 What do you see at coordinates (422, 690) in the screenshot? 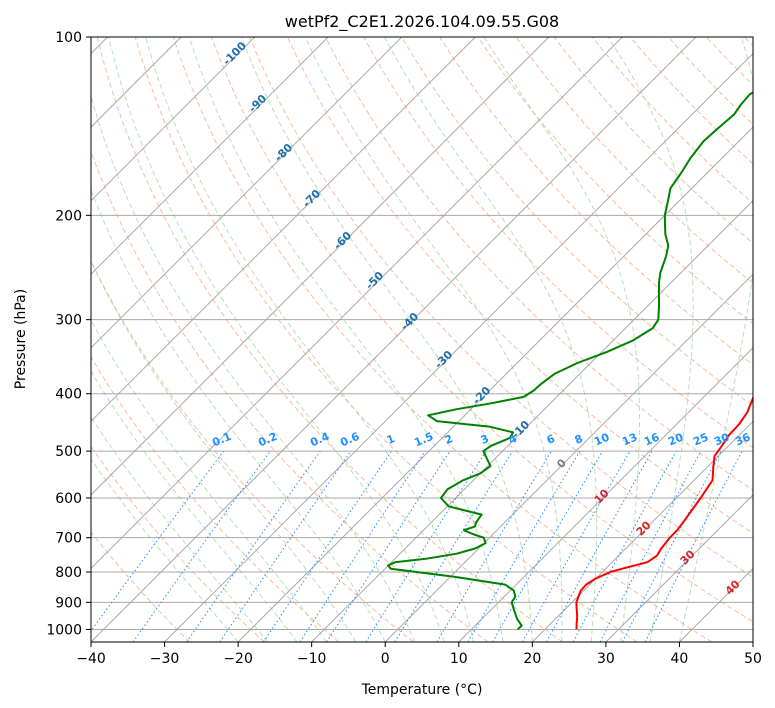
I see `x-axis-title: Temperature (°C)` at bounding box center [422, 690].